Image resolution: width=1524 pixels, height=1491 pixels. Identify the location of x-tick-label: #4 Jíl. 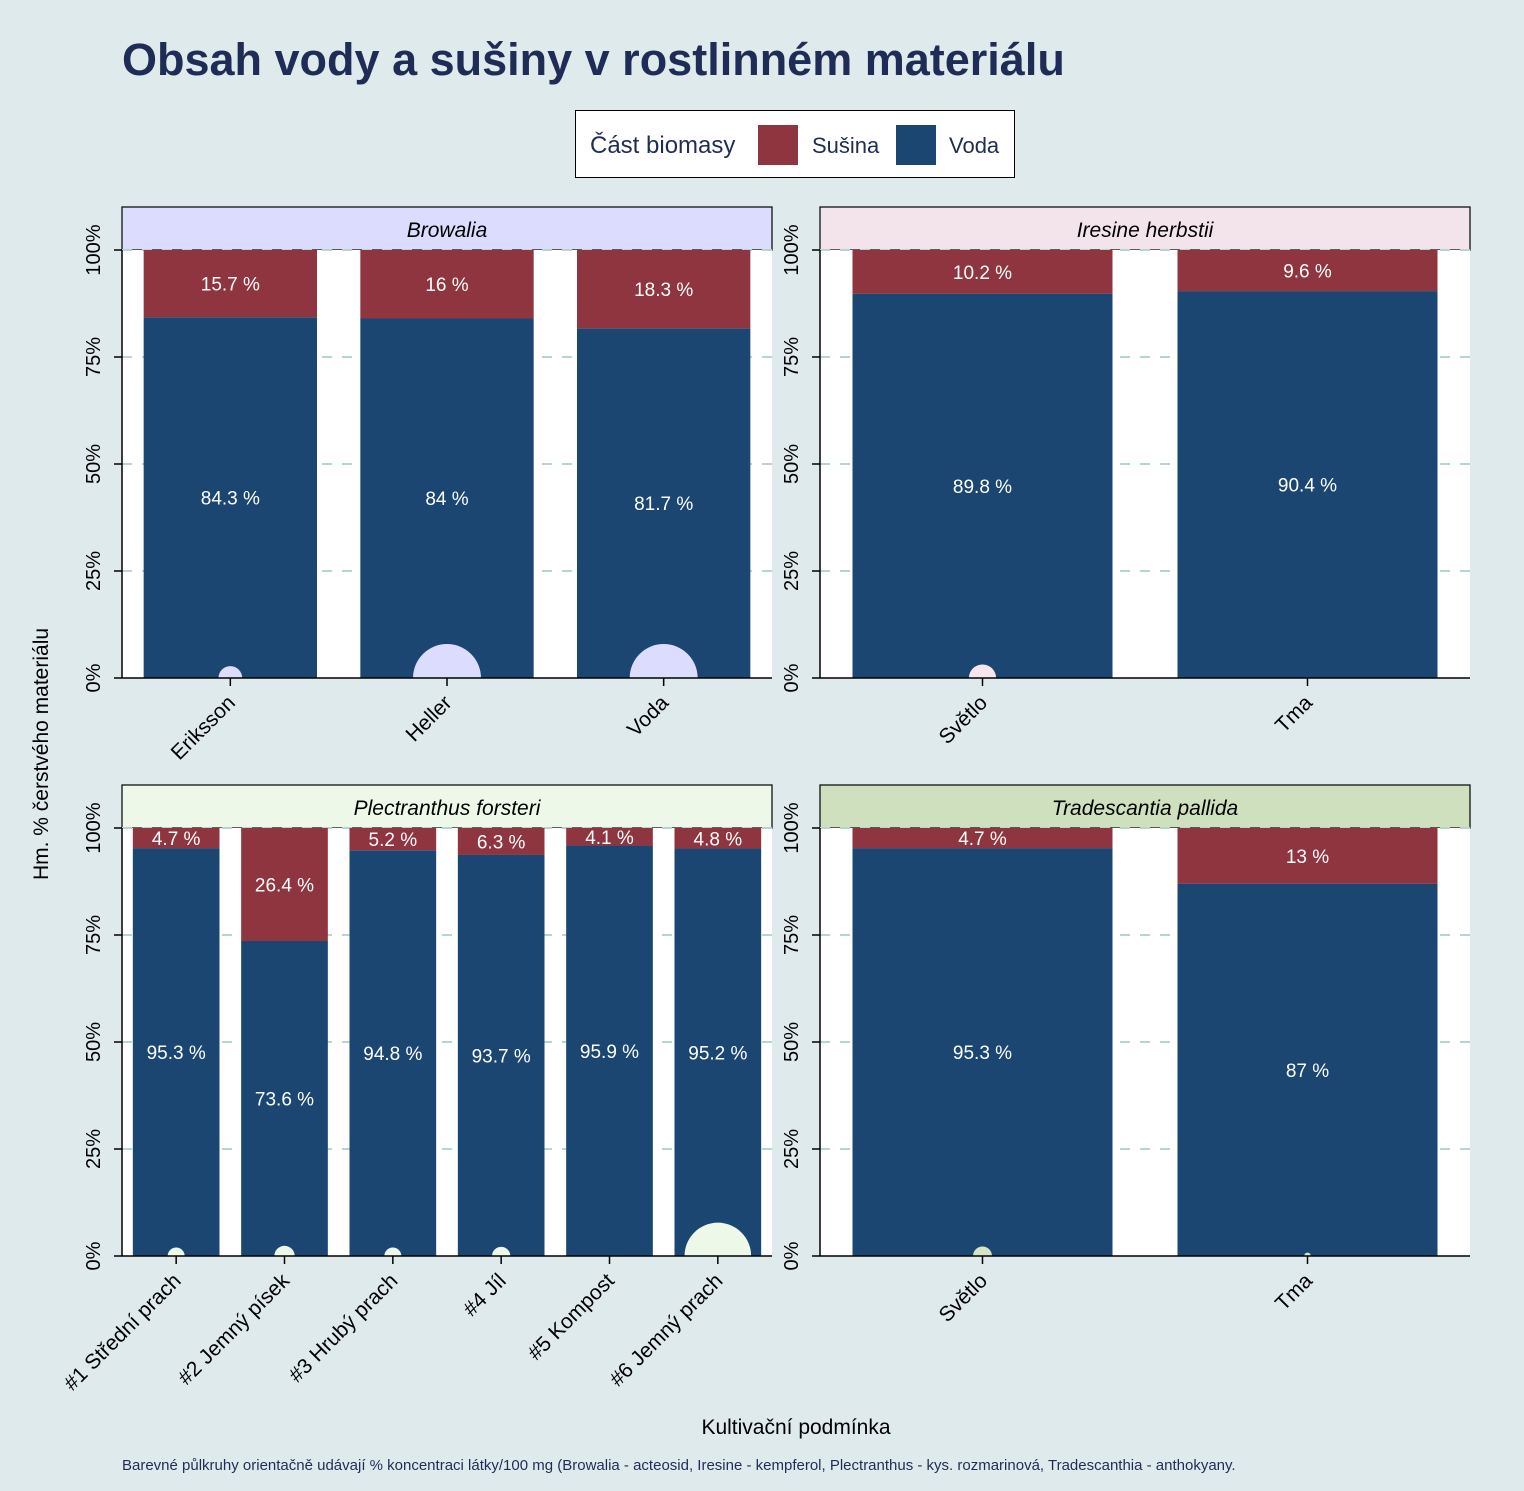
(485, 1295).